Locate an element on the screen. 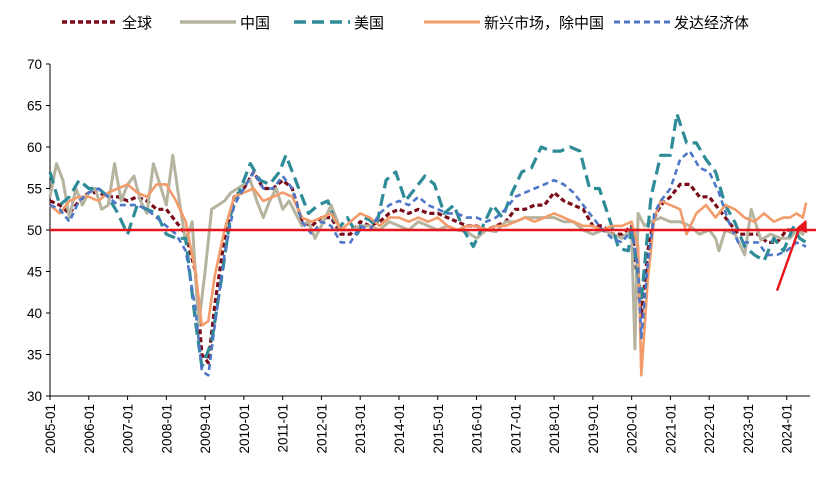 The width and height of the screenshot is (838, 502). y-axis: 30 35 40 45 50 55 60 65 70 is located at coordinates (39, 230).